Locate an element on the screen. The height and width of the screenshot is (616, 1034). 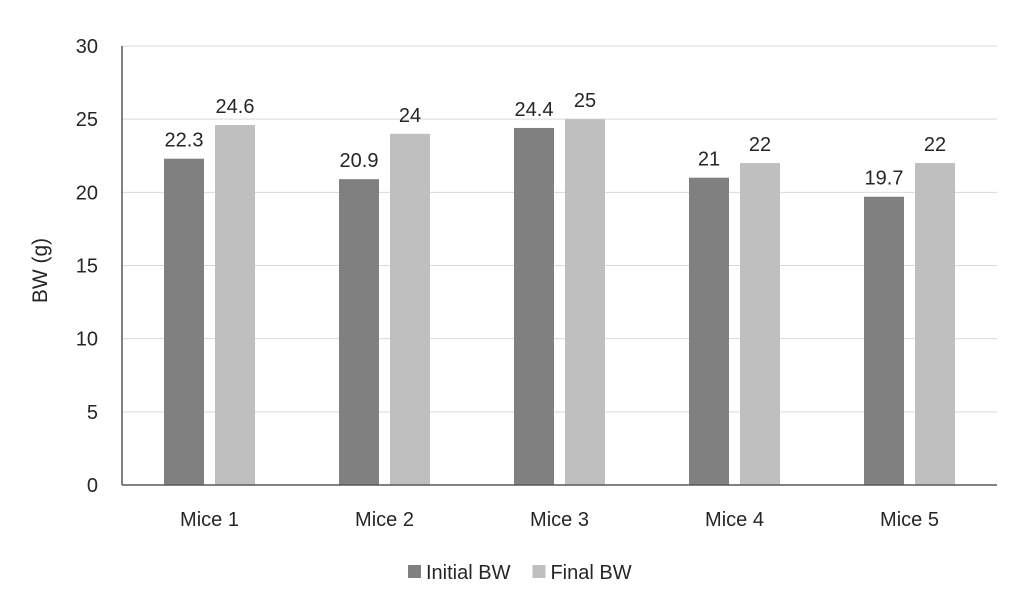
legend-label: Initial BW is located at coordinates (468, 573).